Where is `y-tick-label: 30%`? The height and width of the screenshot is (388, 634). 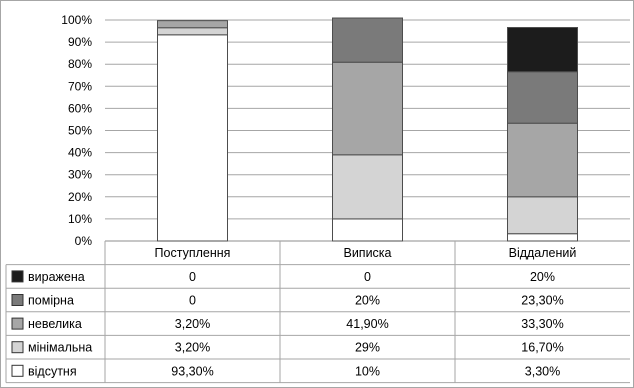
y-tick-label: 30% is located at coordinates (80, 175).